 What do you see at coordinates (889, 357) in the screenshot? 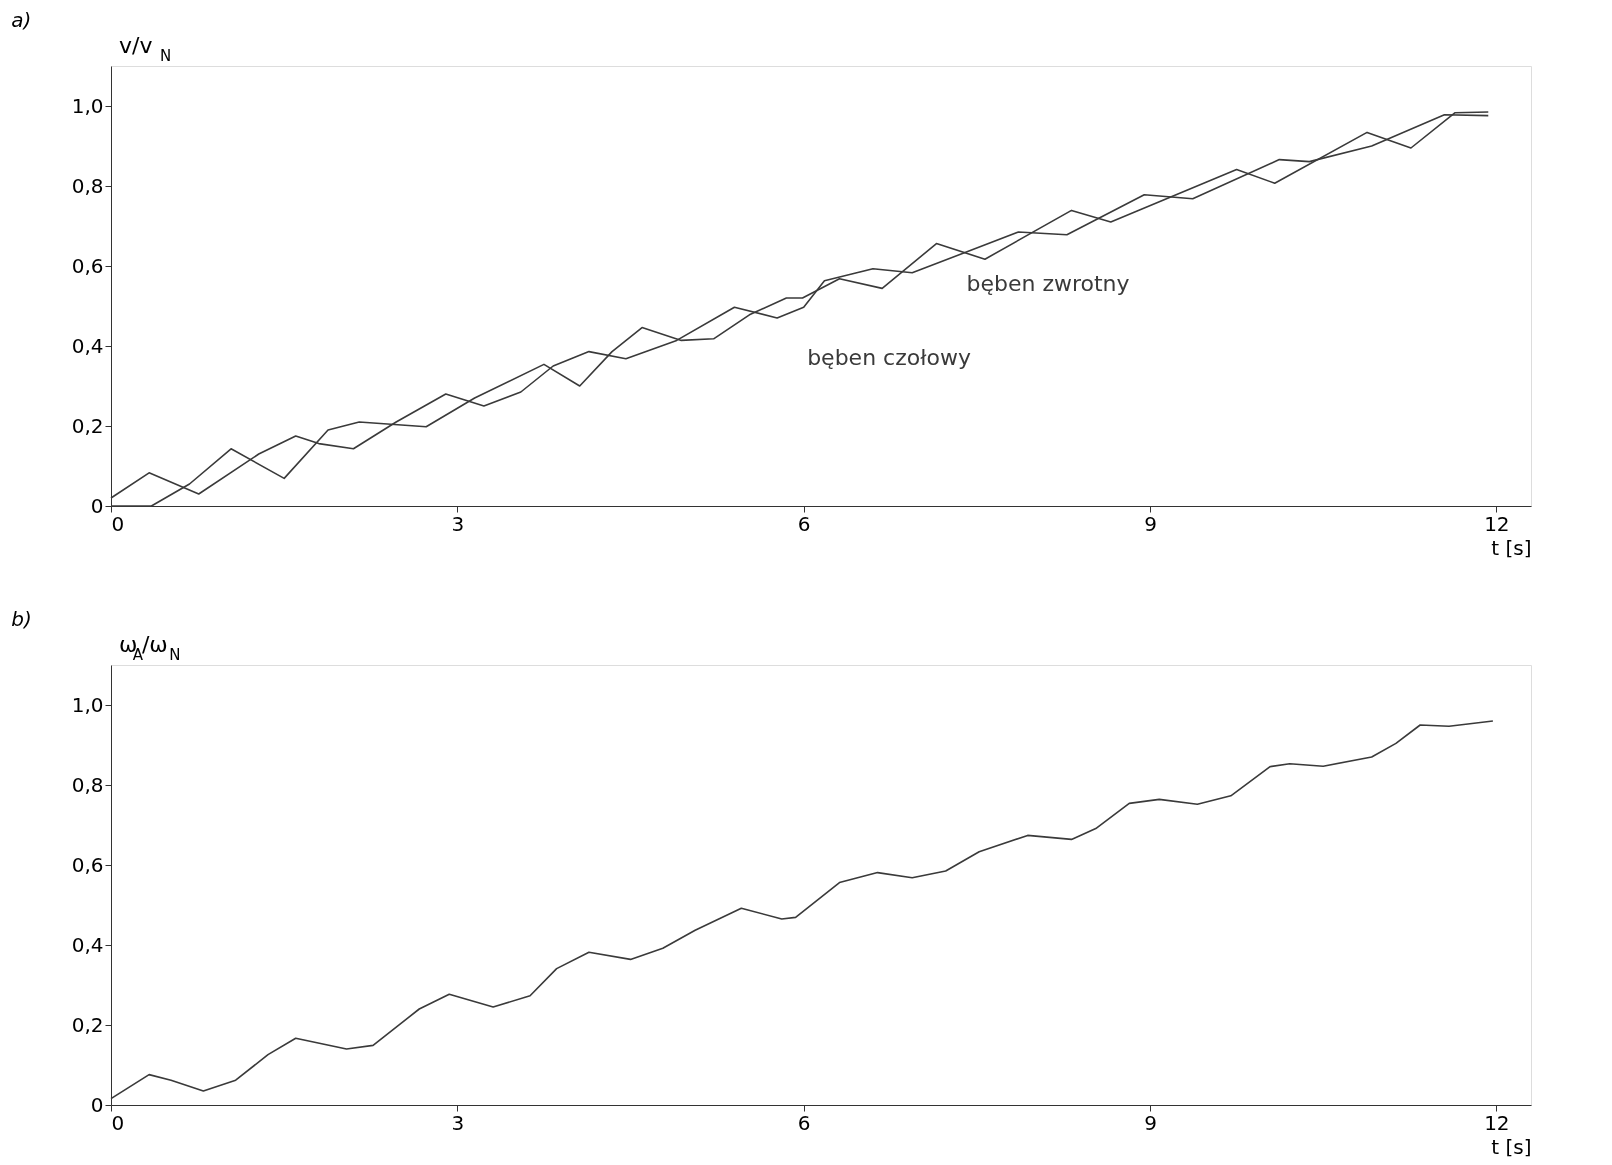
I see `series-label: bęben czołowy` at bounding box center [889, 357].